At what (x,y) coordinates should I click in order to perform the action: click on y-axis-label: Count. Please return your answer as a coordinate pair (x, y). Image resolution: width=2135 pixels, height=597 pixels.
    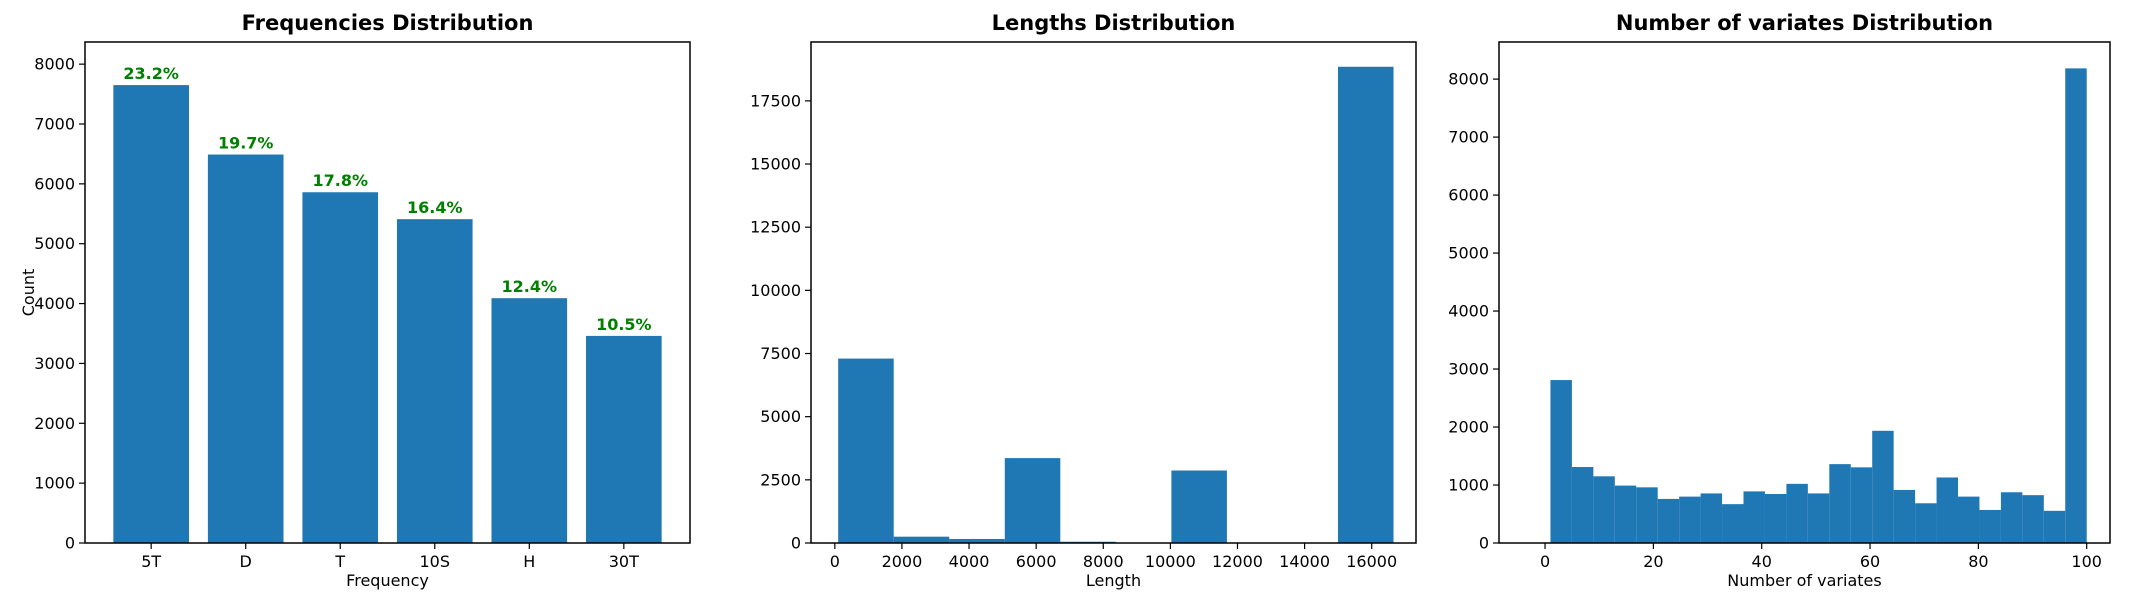
    Looking at the image, I should click on (28, 293).